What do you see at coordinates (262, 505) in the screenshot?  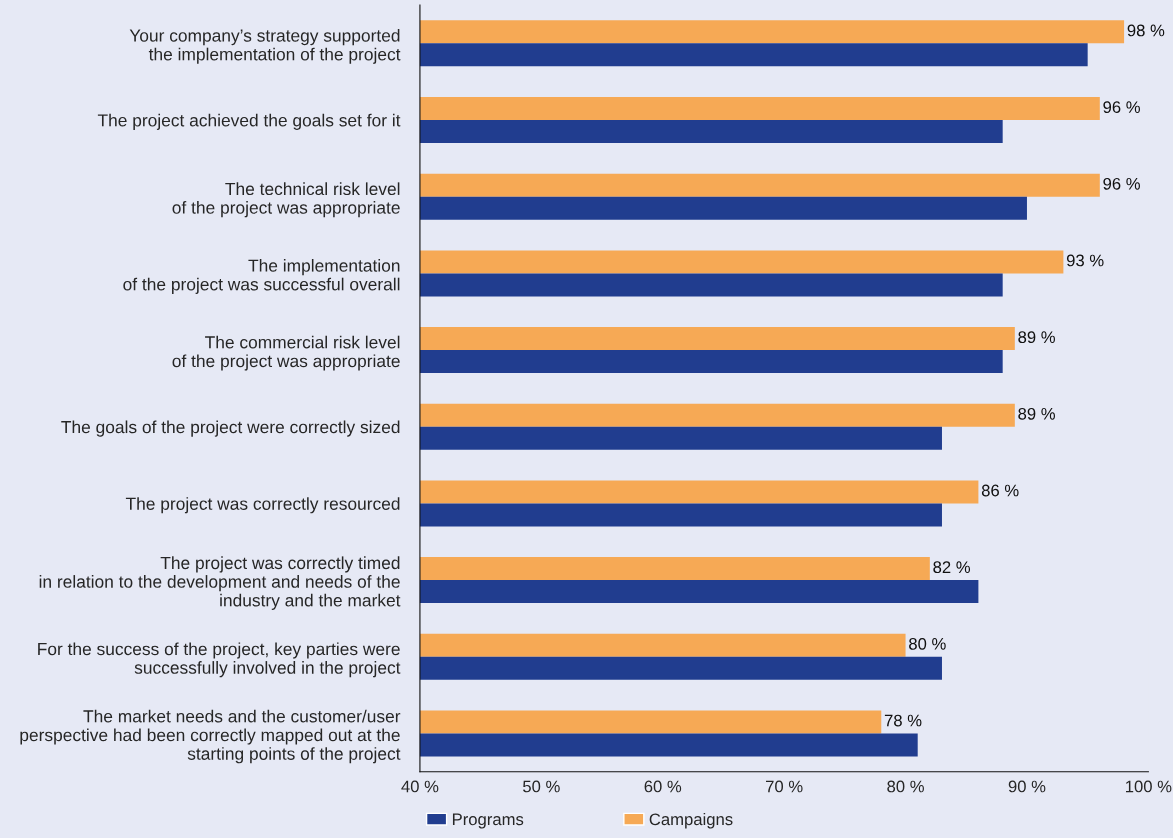 I see `y-tick-label: The project was correctly resourced` at bounding box center [262, 505].